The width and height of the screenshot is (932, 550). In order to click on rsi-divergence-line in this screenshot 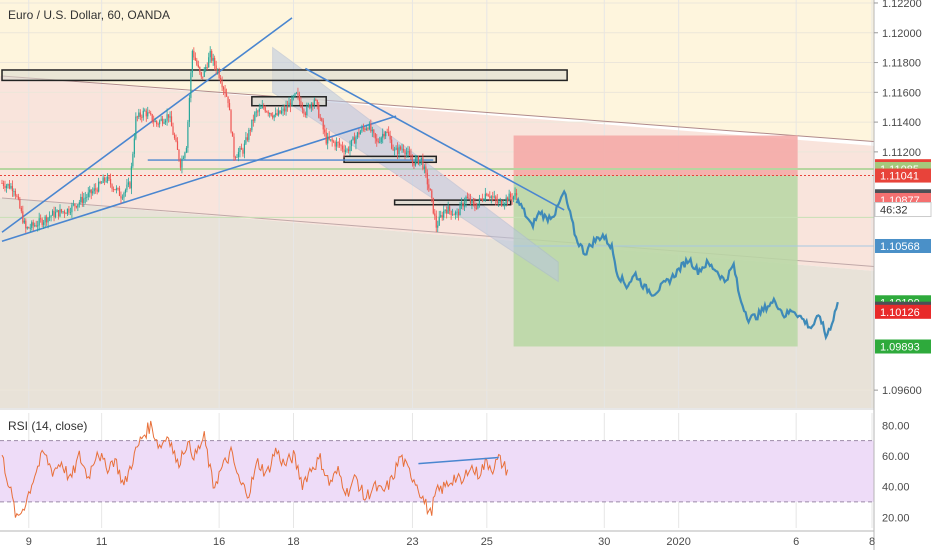, I will do `click(458, 460)`.